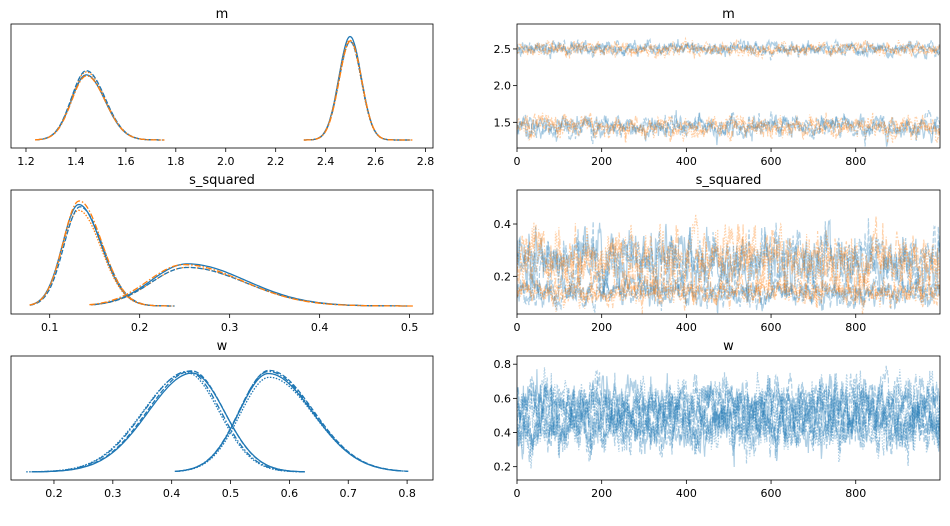 This screenshot has width=950, height=526. I want to click on panel-kde-2: 0.1 0.2 0.3 0.4 0.5 s_squared, so click(222, 253).